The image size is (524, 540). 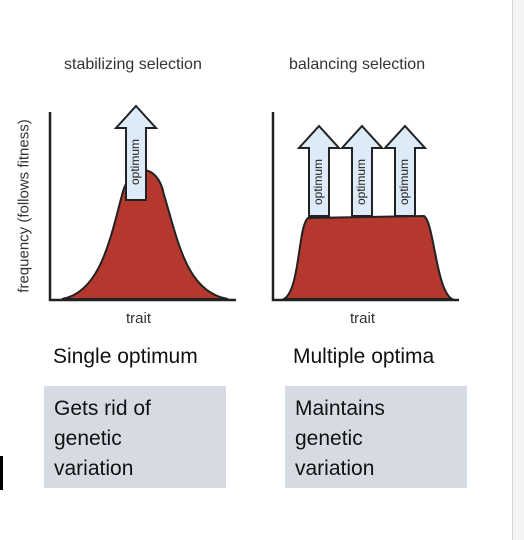 What do you see at coordinates (518, 270) in the screenshot?
I see `window-edge` at bounding box center [518, 270].